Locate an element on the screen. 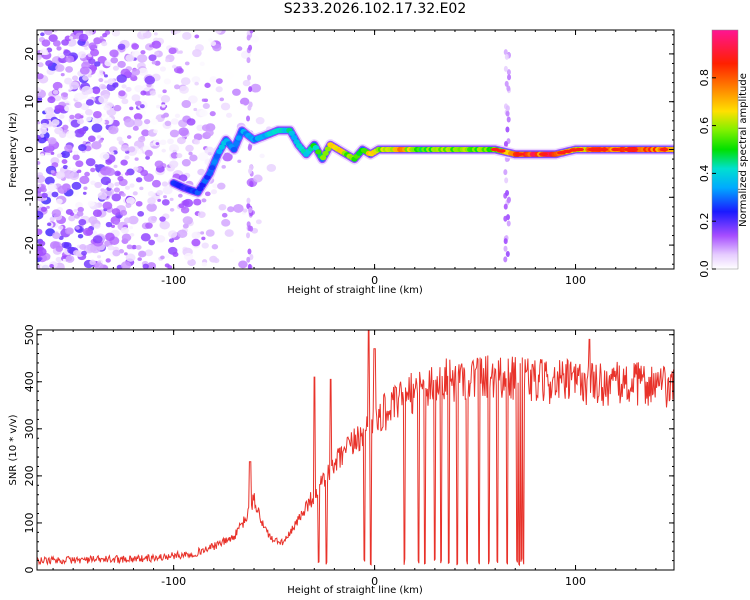 The height and width of the screenshot is (600, 750). snr-y-axis-label: SNR (10 * v/v) is located at coordinates (13, 449).